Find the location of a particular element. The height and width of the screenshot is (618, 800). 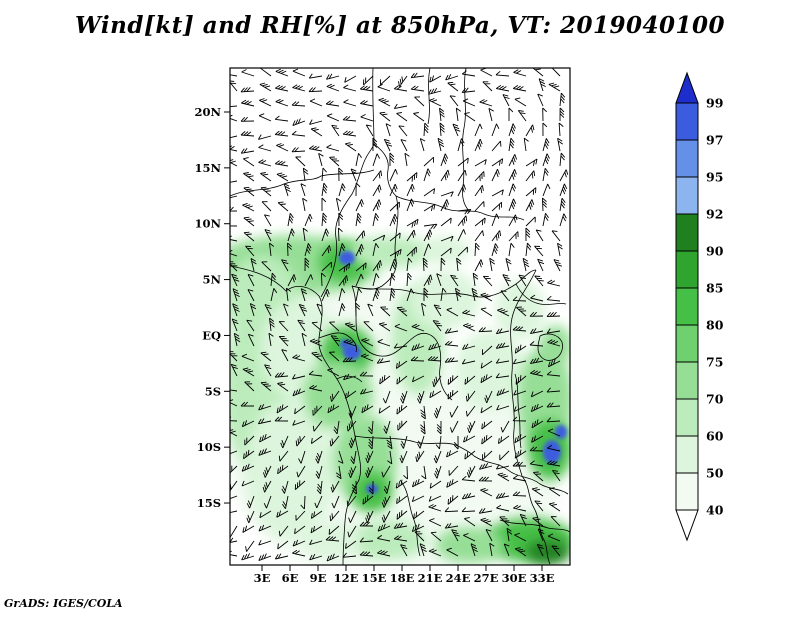

lat-label-10S: 10S is located at coordinates (209, 447).